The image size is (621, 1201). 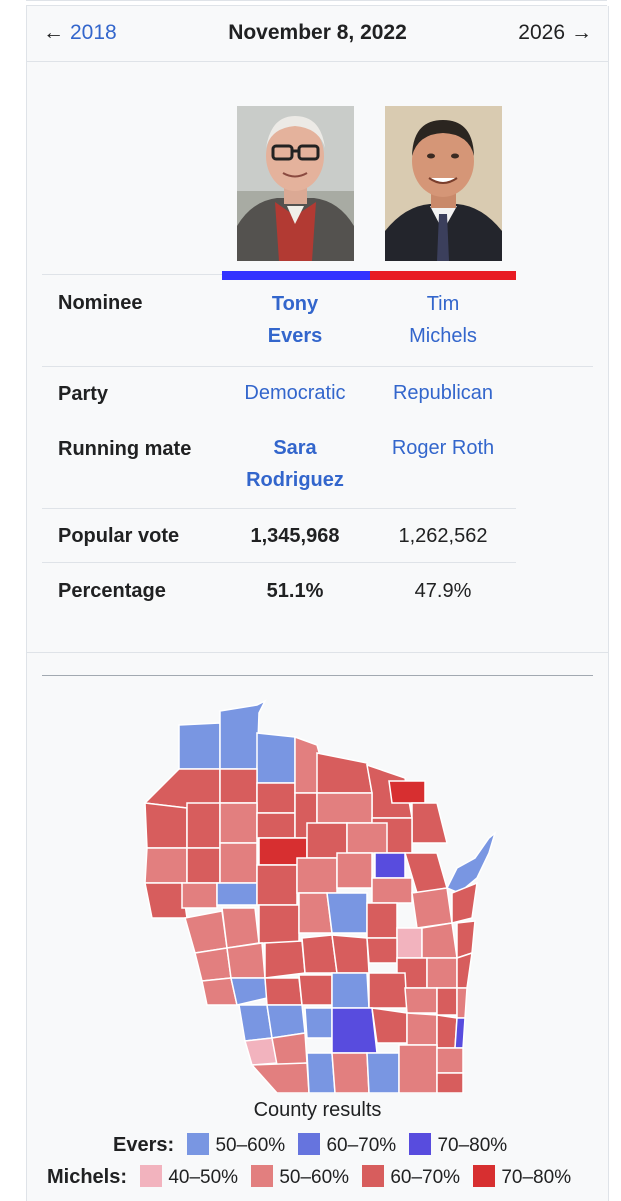 I want to click on evers-nominee: Tony Evers, so click(x=295, y=320).